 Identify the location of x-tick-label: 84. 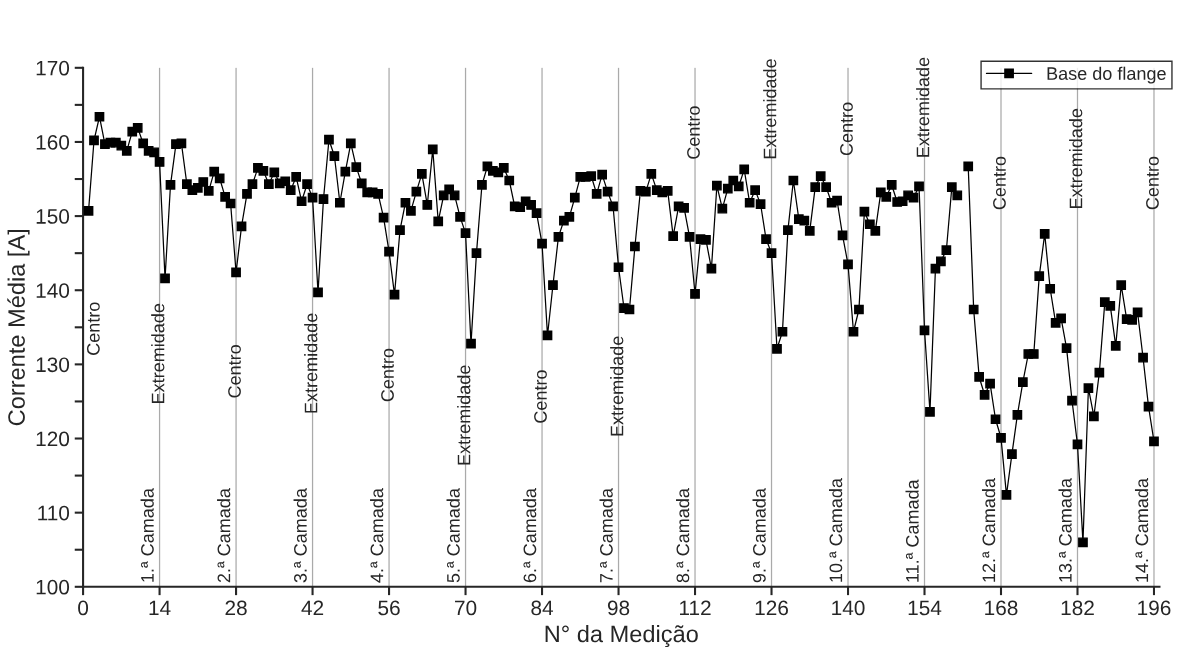
(542, 608).